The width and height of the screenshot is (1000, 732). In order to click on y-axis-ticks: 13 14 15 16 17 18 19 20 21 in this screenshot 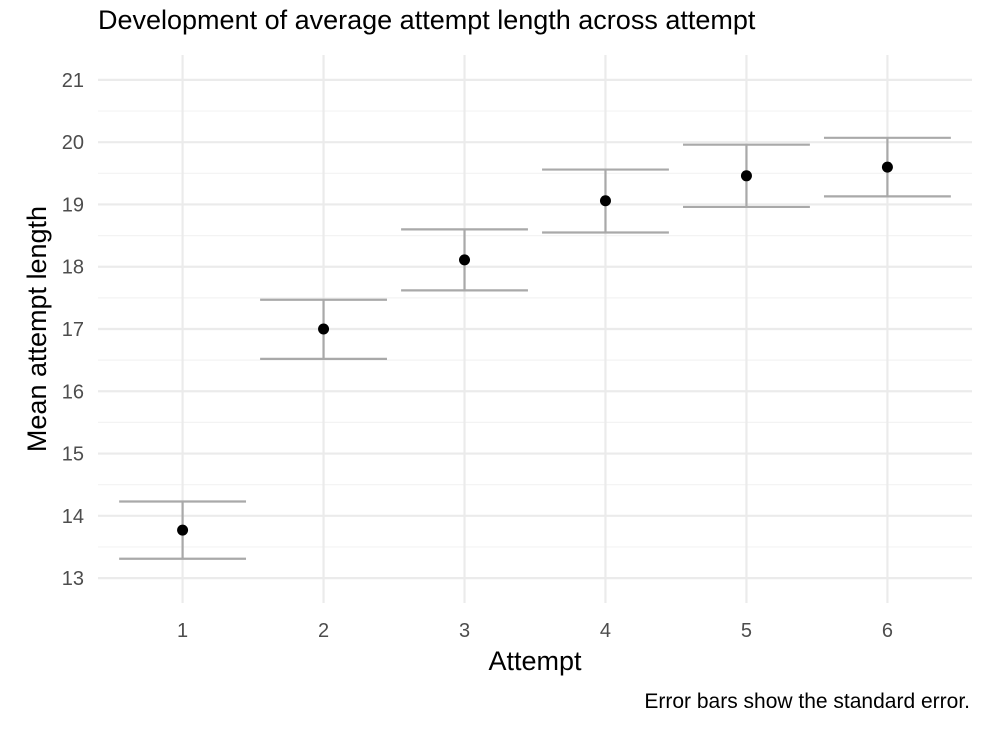, I will do `click(73, 330)`.